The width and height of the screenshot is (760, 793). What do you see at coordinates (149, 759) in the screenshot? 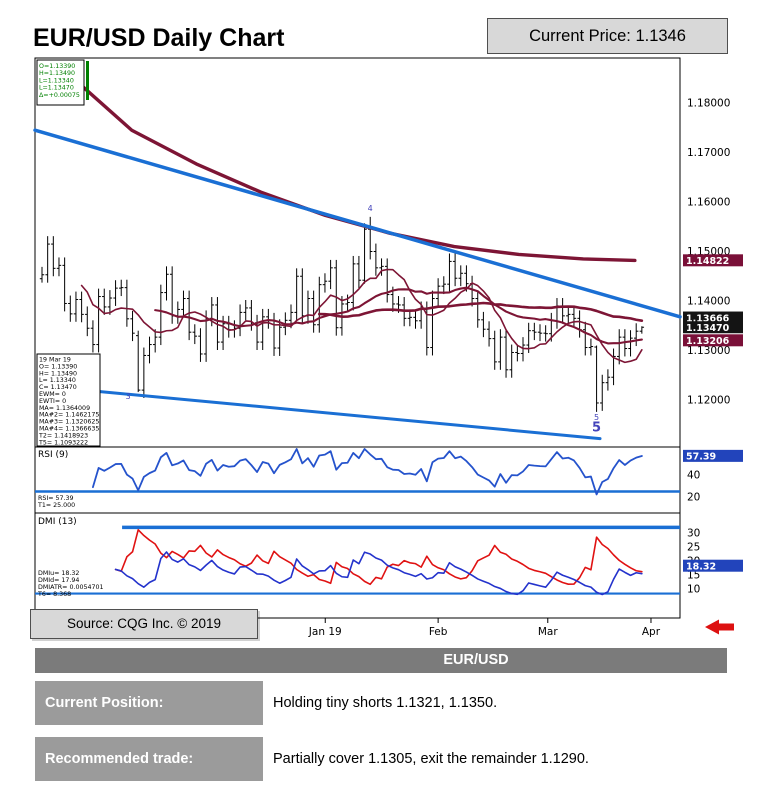
I see `recommended-trade-label: Recommended trade:` at bounding box center [149, 759].